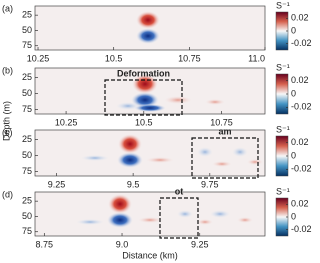 The height and width of the screenshot is (263, 320). What do you see at coordinates (133, 184) in the screenshot?
I see `x-tick-label: 9.5` at bounding box center [133, 184].